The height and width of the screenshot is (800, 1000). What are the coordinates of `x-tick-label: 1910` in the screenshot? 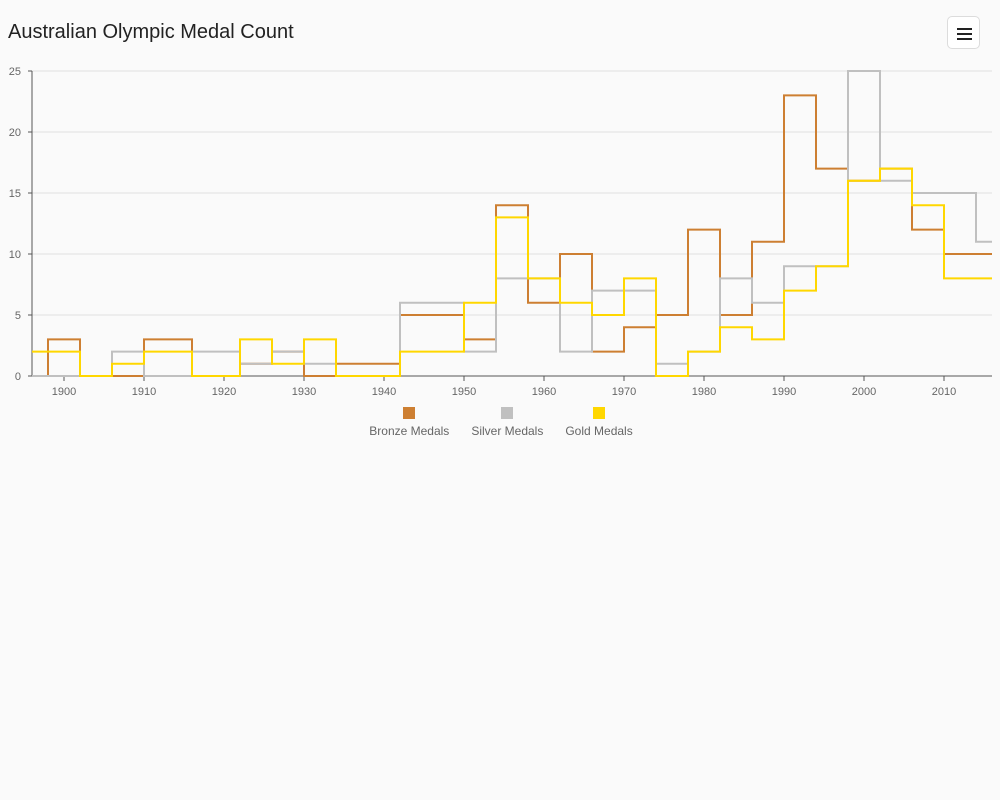 It's located at (144, 392).